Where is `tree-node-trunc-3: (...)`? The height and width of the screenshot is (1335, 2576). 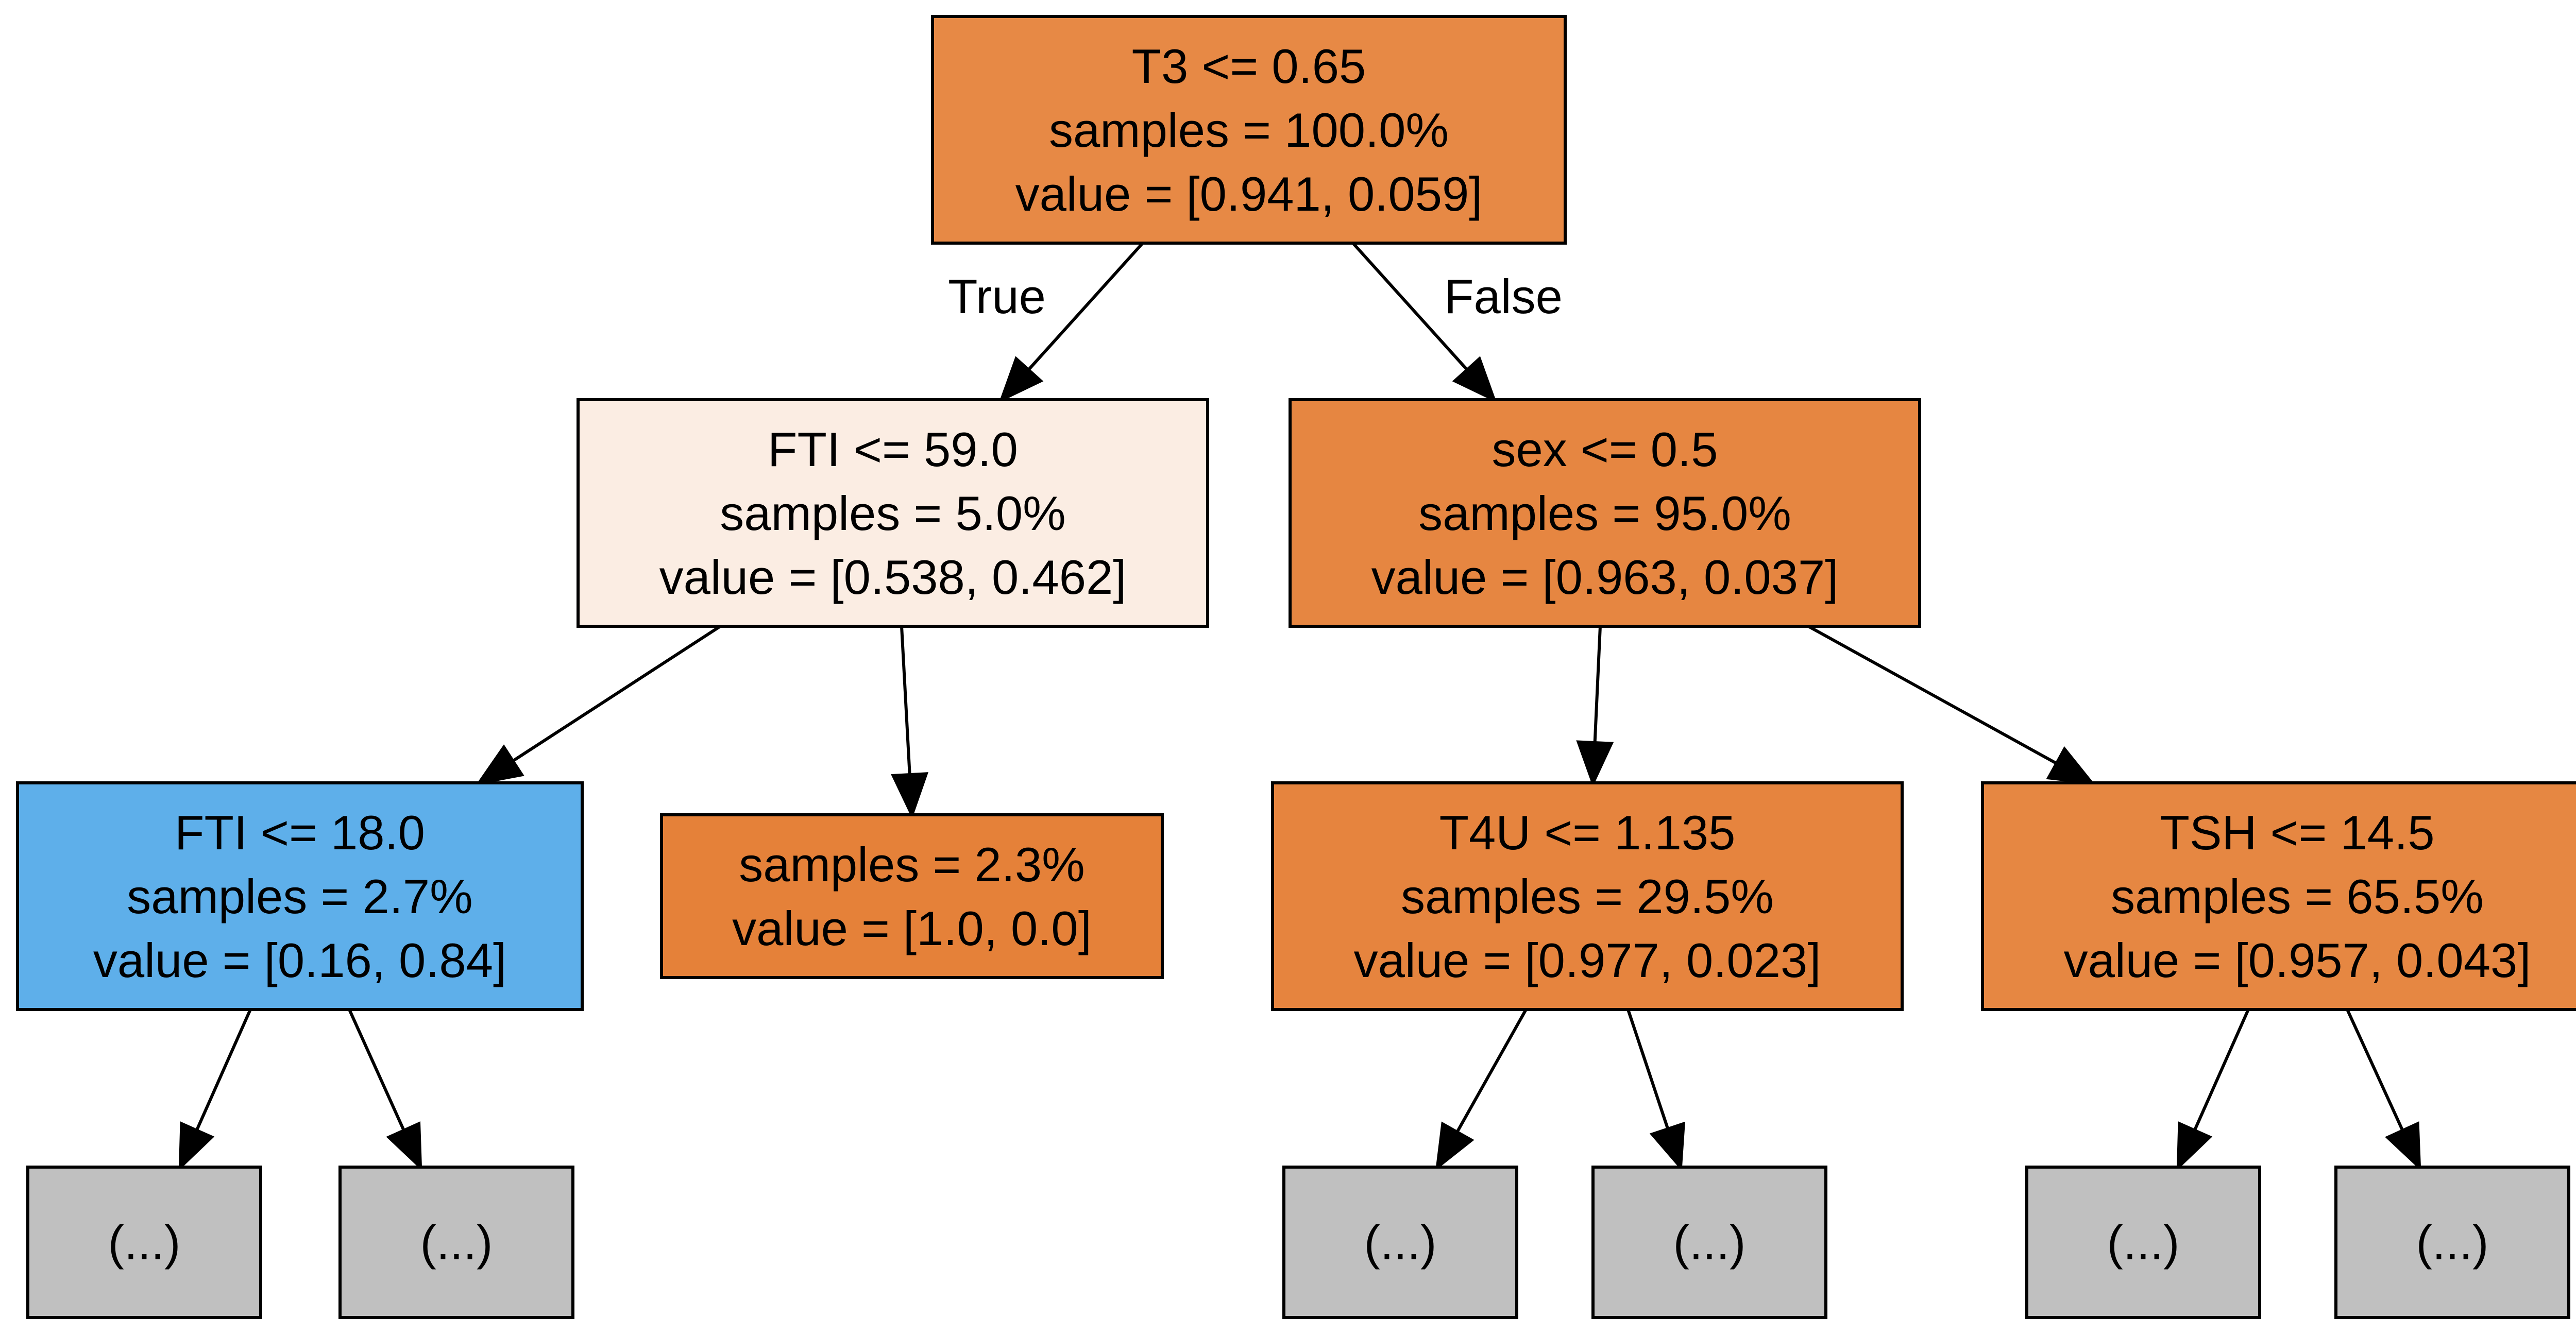 tree-node-trunc-3: (...) is located at coordinates (1400, 1242).